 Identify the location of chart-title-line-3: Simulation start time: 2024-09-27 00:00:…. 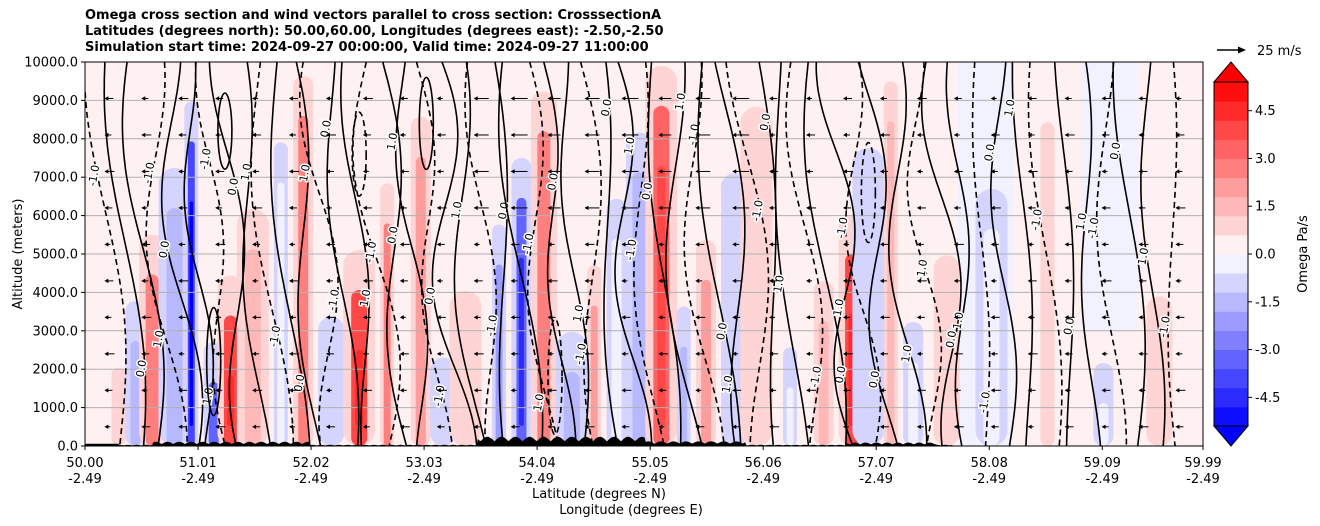
(367, 47).